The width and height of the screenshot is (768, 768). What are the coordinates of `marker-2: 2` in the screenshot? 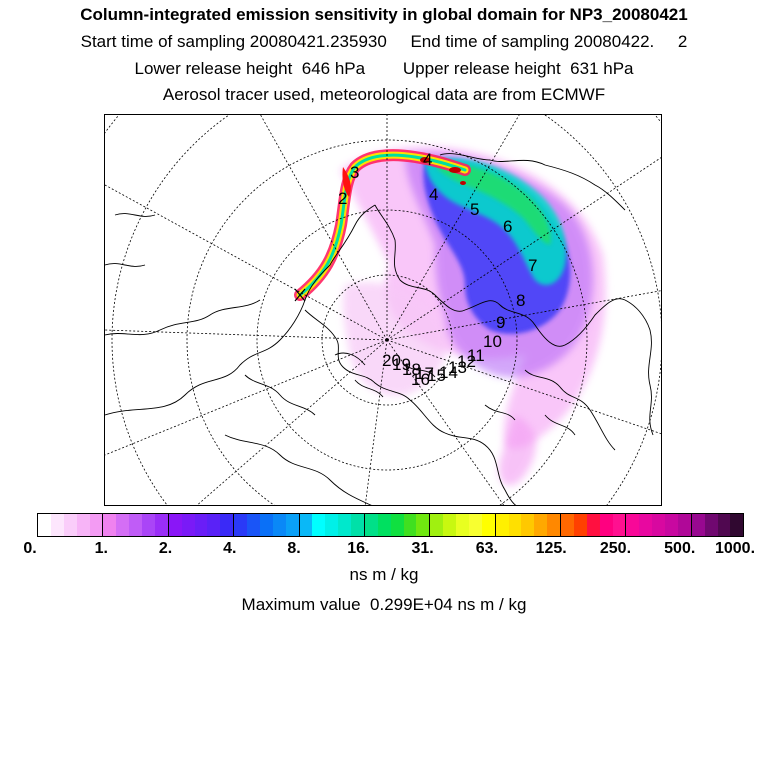 It's located at (342, 198).